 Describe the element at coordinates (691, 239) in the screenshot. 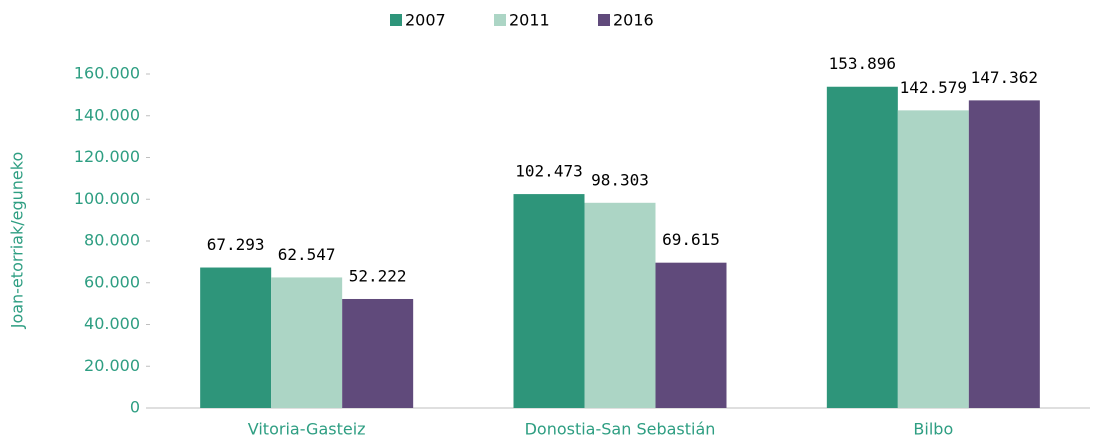

I see `data-label: 69.615` at that location.